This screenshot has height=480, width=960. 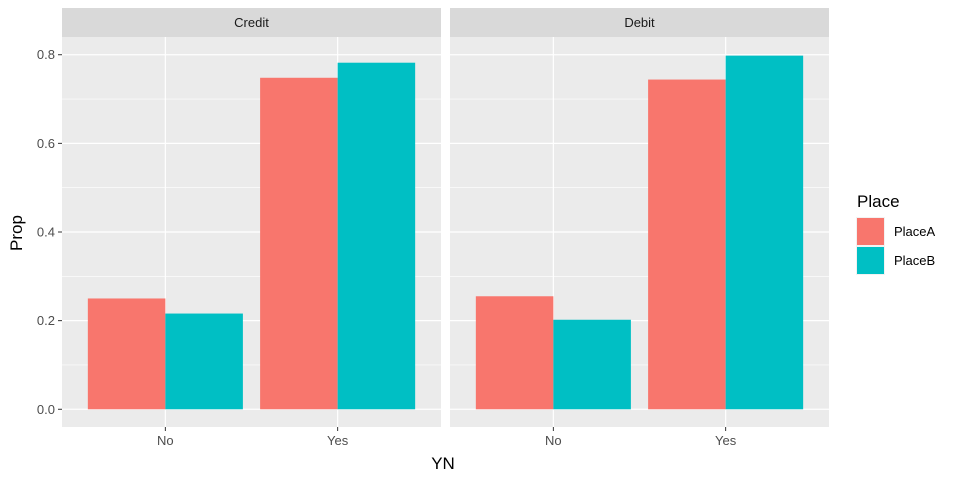 I want to click on facet-strip-label: Credit, so click(x=251, y=22).